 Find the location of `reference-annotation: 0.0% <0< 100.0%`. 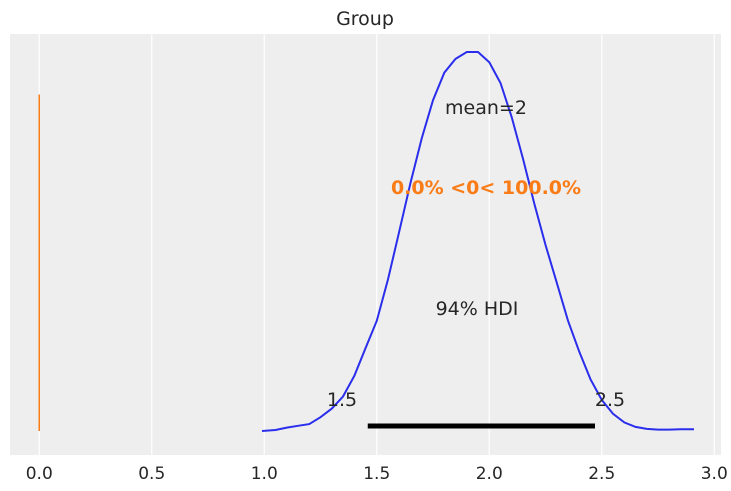

reference-annotation: 0.0% <0< 100.0% is located at coordinates (486, 188).